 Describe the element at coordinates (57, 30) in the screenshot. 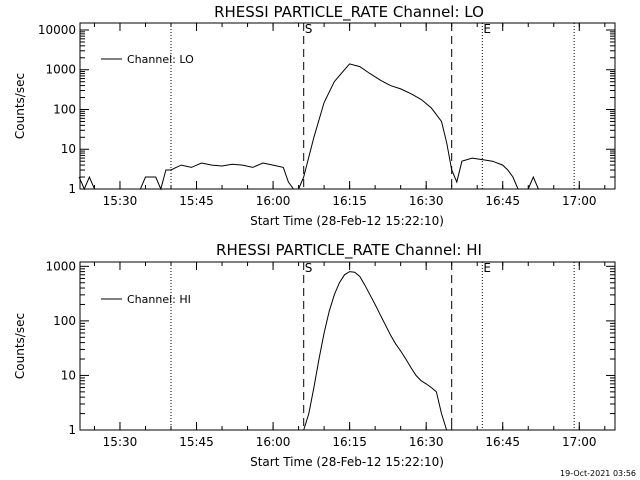

I see `top-y-tick-label: 10000` at that location.